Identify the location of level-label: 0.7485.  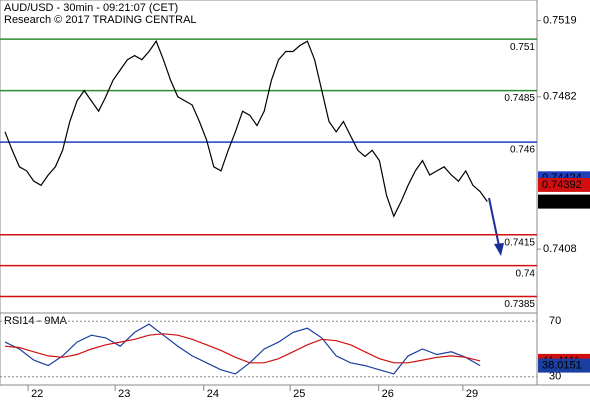
(519, 98).